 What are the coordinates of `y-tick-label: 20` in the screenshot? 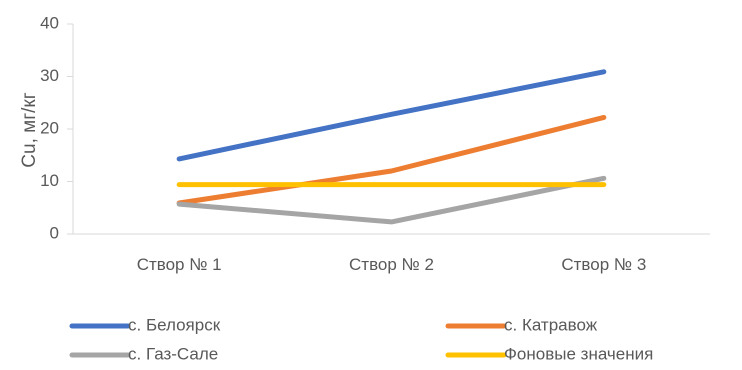 It's located at (49, 127).